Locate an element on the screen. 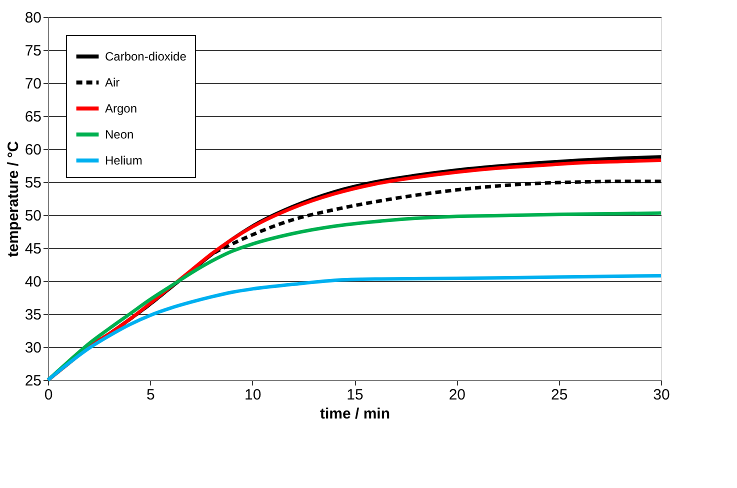 The width and height of the screenshot is (737, 488). y-tick-label: 35 is located at coordinates (33, 315).